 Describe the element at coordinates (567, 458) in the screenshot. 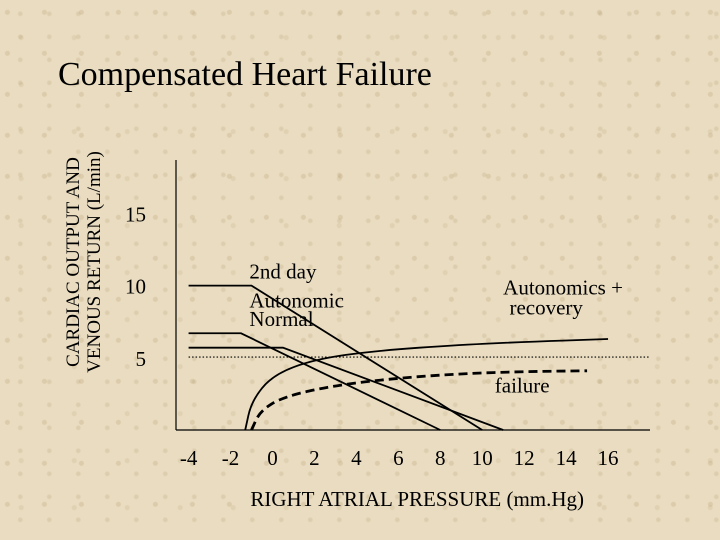

I see `x-tick-label: 14` at that location.